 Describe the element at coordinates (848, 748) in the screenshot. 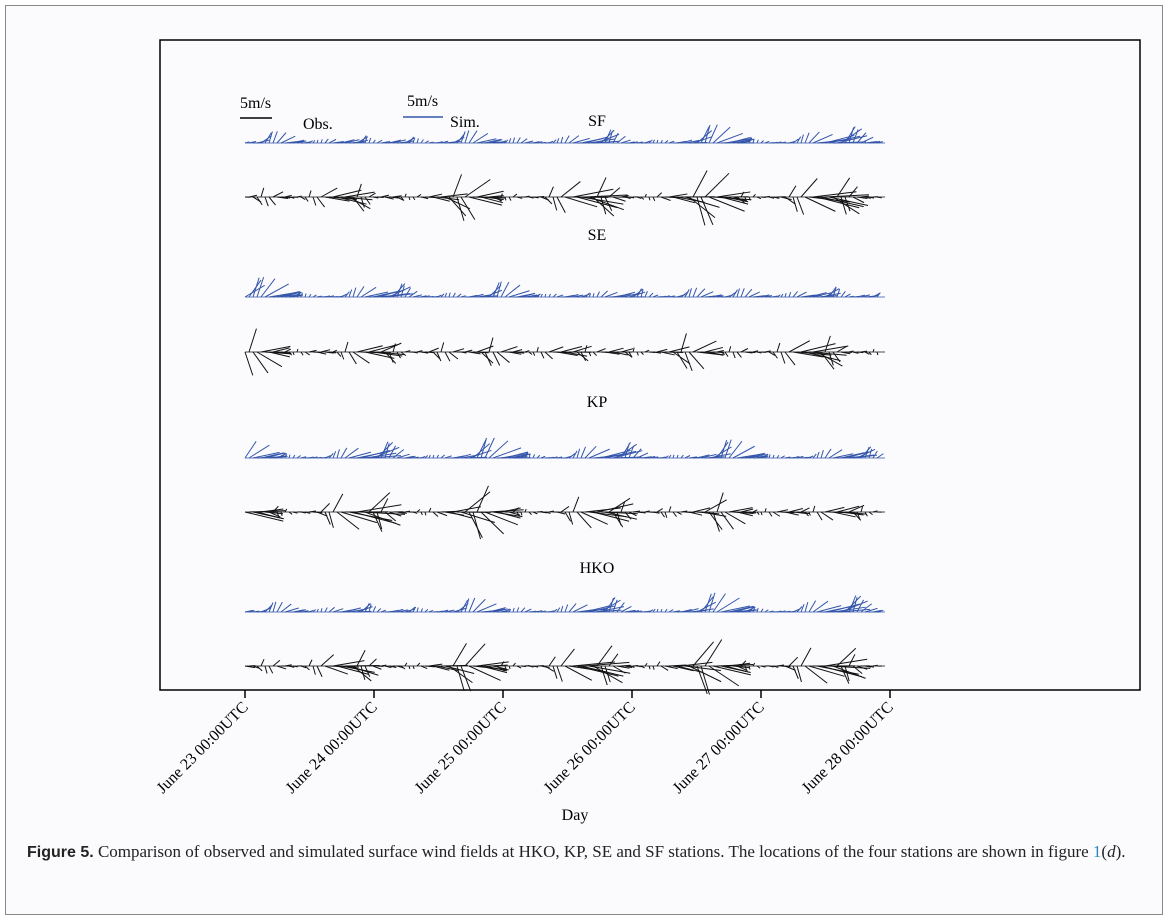

I see `x-tick-label: June 28 00:00UTC` at that location.